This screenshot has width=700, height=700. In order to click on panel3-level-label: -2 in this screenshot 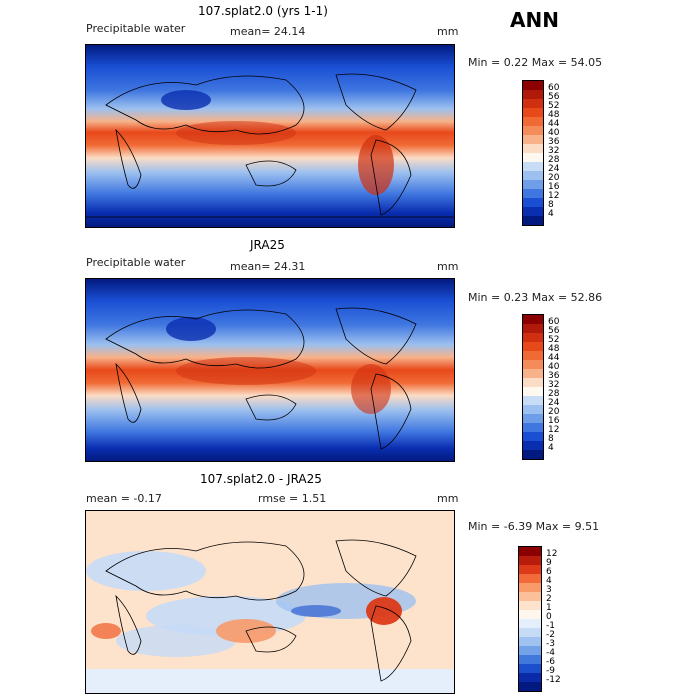, I will do `click(550, 635)`.